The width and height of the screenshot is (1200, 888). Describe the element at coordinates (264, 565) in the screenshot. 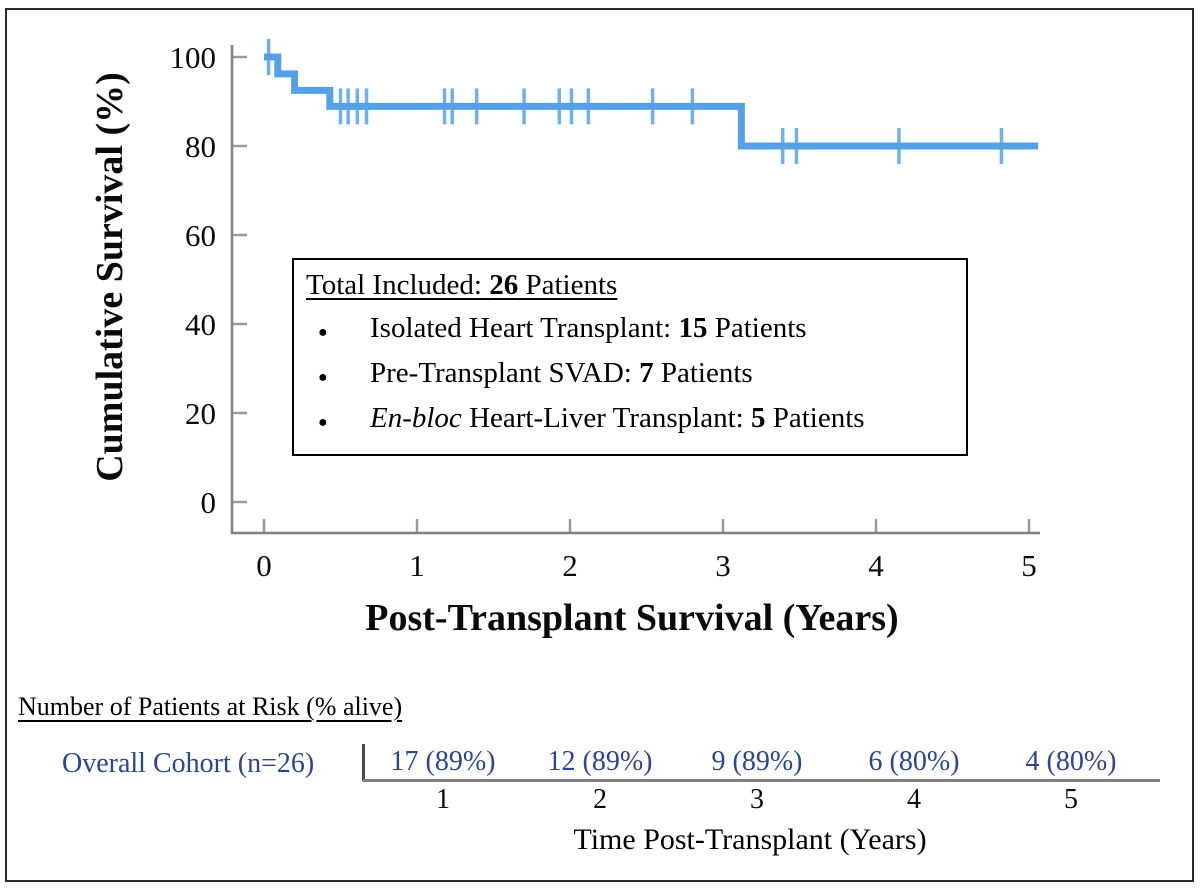

I see `x-tick-label: 0` at that location.